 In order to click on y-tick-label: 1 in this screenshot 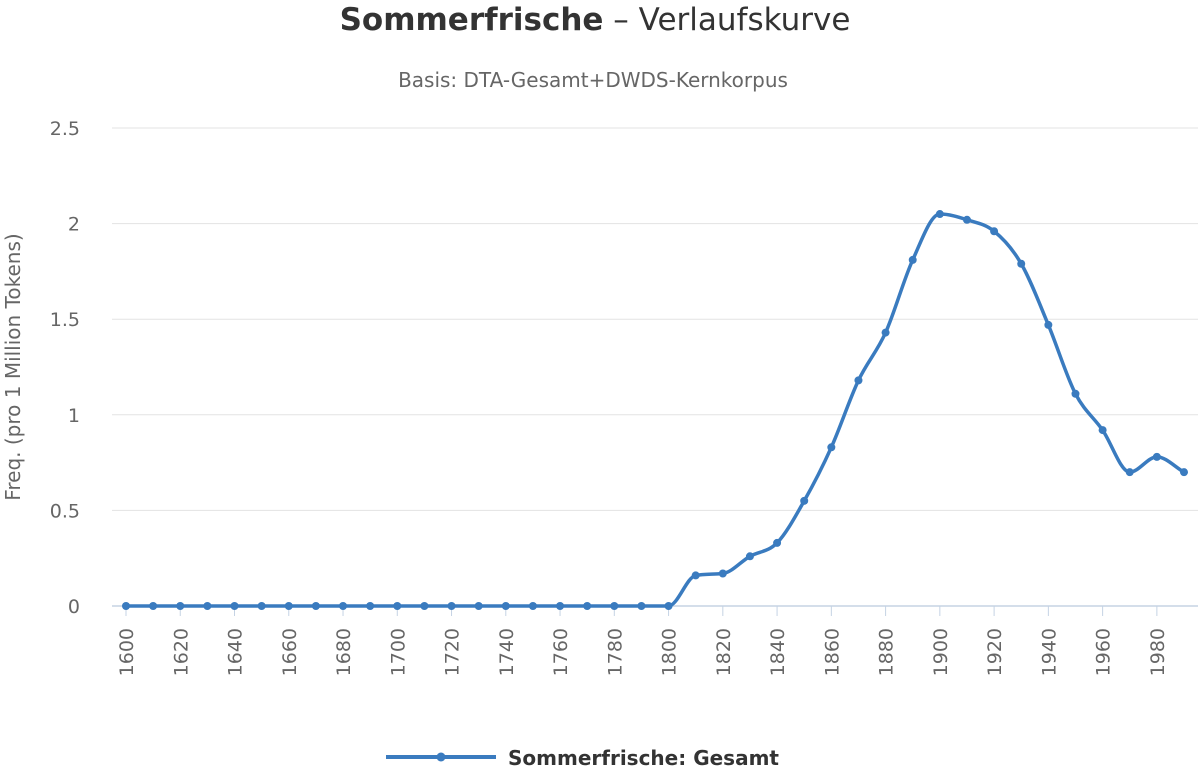, I will do `click(74, 416)`.